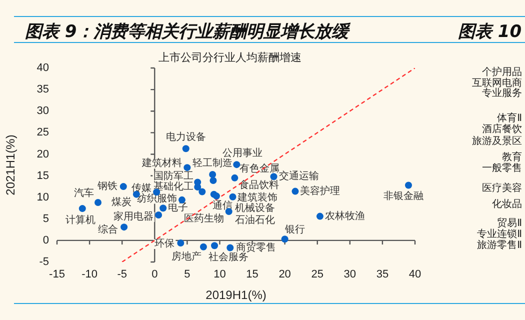  What do you see at coordinates (80, 220) in the screenshot?
I see `annotation: 计算机` at bounding box center [80, 220].